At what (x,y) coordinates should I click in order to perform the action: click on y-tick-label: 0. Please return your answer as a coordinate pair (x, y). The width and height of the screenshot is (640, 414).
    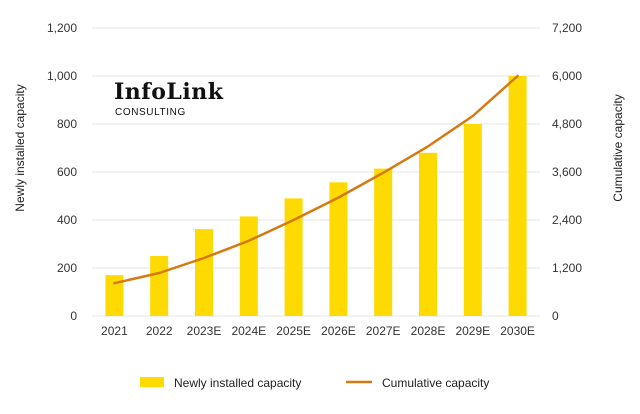
    Looking at the image, I should click on (73, 316).